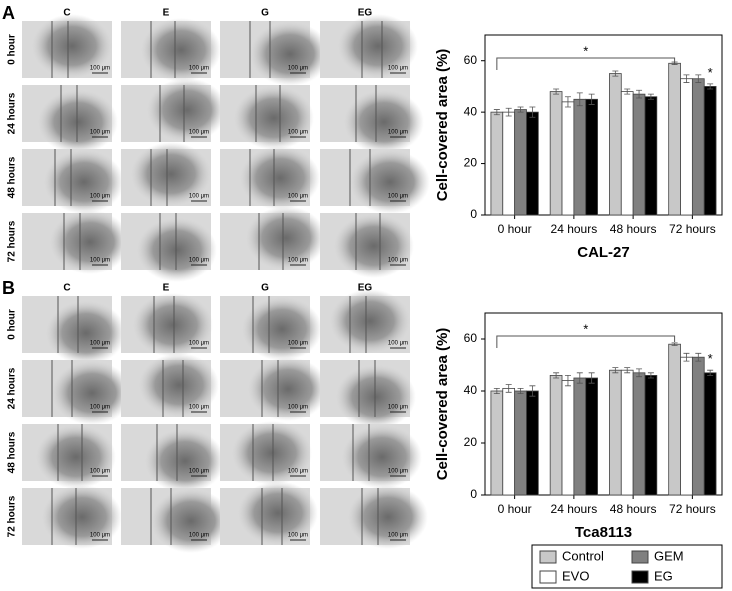 The width and height of the screenshot is (732, 591). I want to click on y-tick-label: 20, so click(471, 163).